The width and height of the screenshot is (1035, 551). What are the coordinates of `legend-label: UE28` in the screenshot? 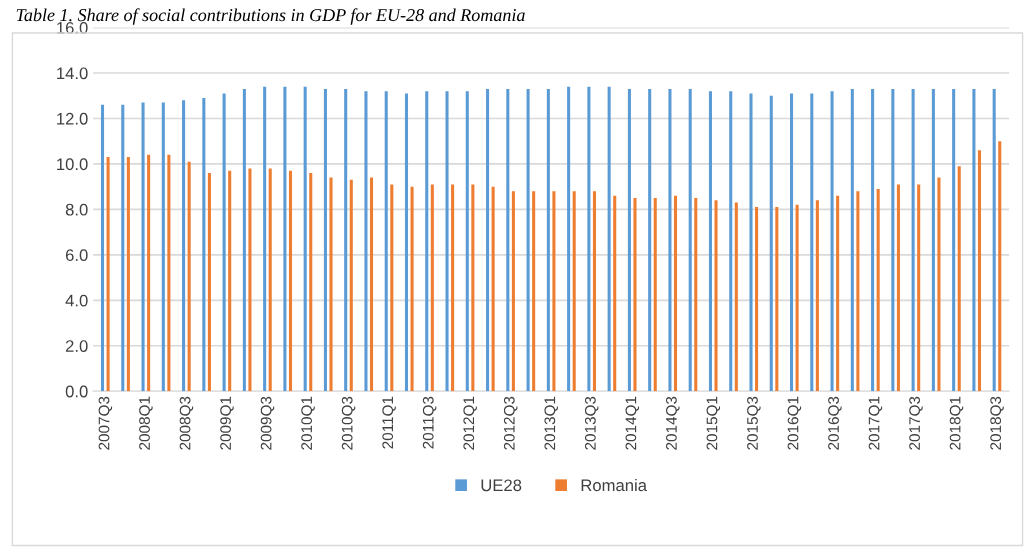 It's located at (501, 485).